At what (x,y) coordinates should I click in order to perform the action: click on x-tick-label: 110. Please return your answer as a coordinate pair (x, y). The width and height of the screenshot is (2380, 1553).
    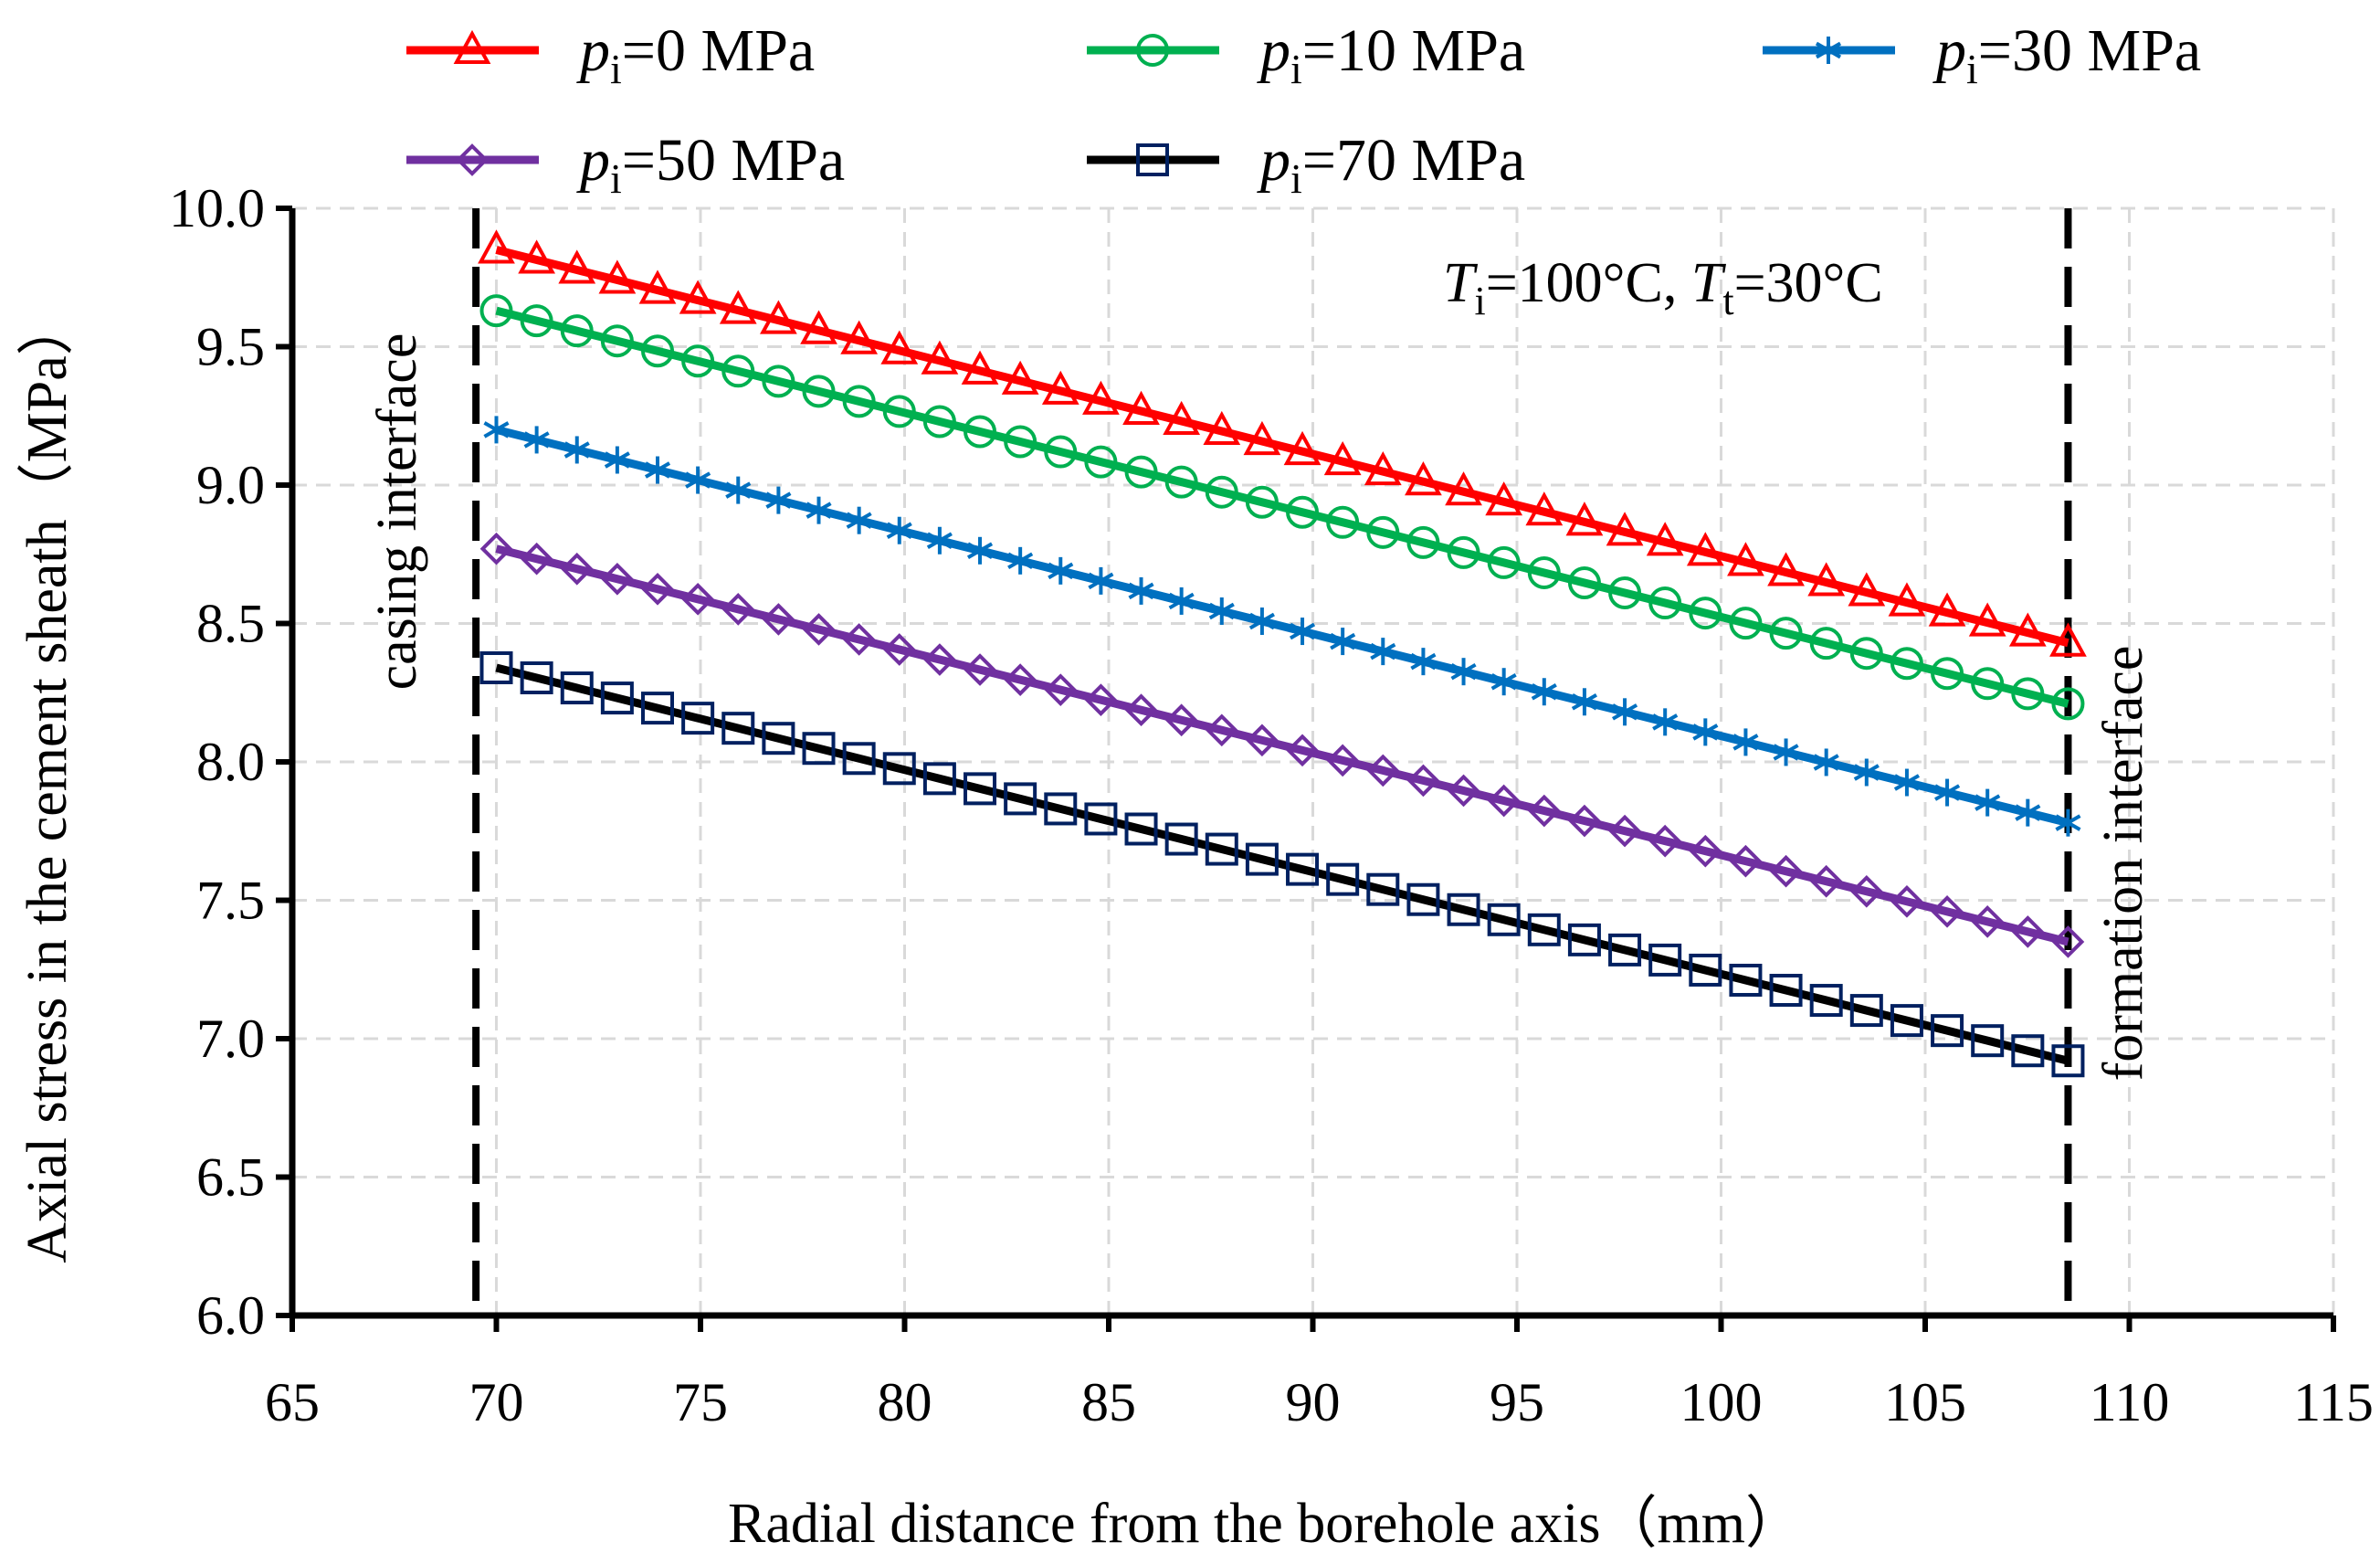
    Looking at the image, I should click on (2130, 1402).